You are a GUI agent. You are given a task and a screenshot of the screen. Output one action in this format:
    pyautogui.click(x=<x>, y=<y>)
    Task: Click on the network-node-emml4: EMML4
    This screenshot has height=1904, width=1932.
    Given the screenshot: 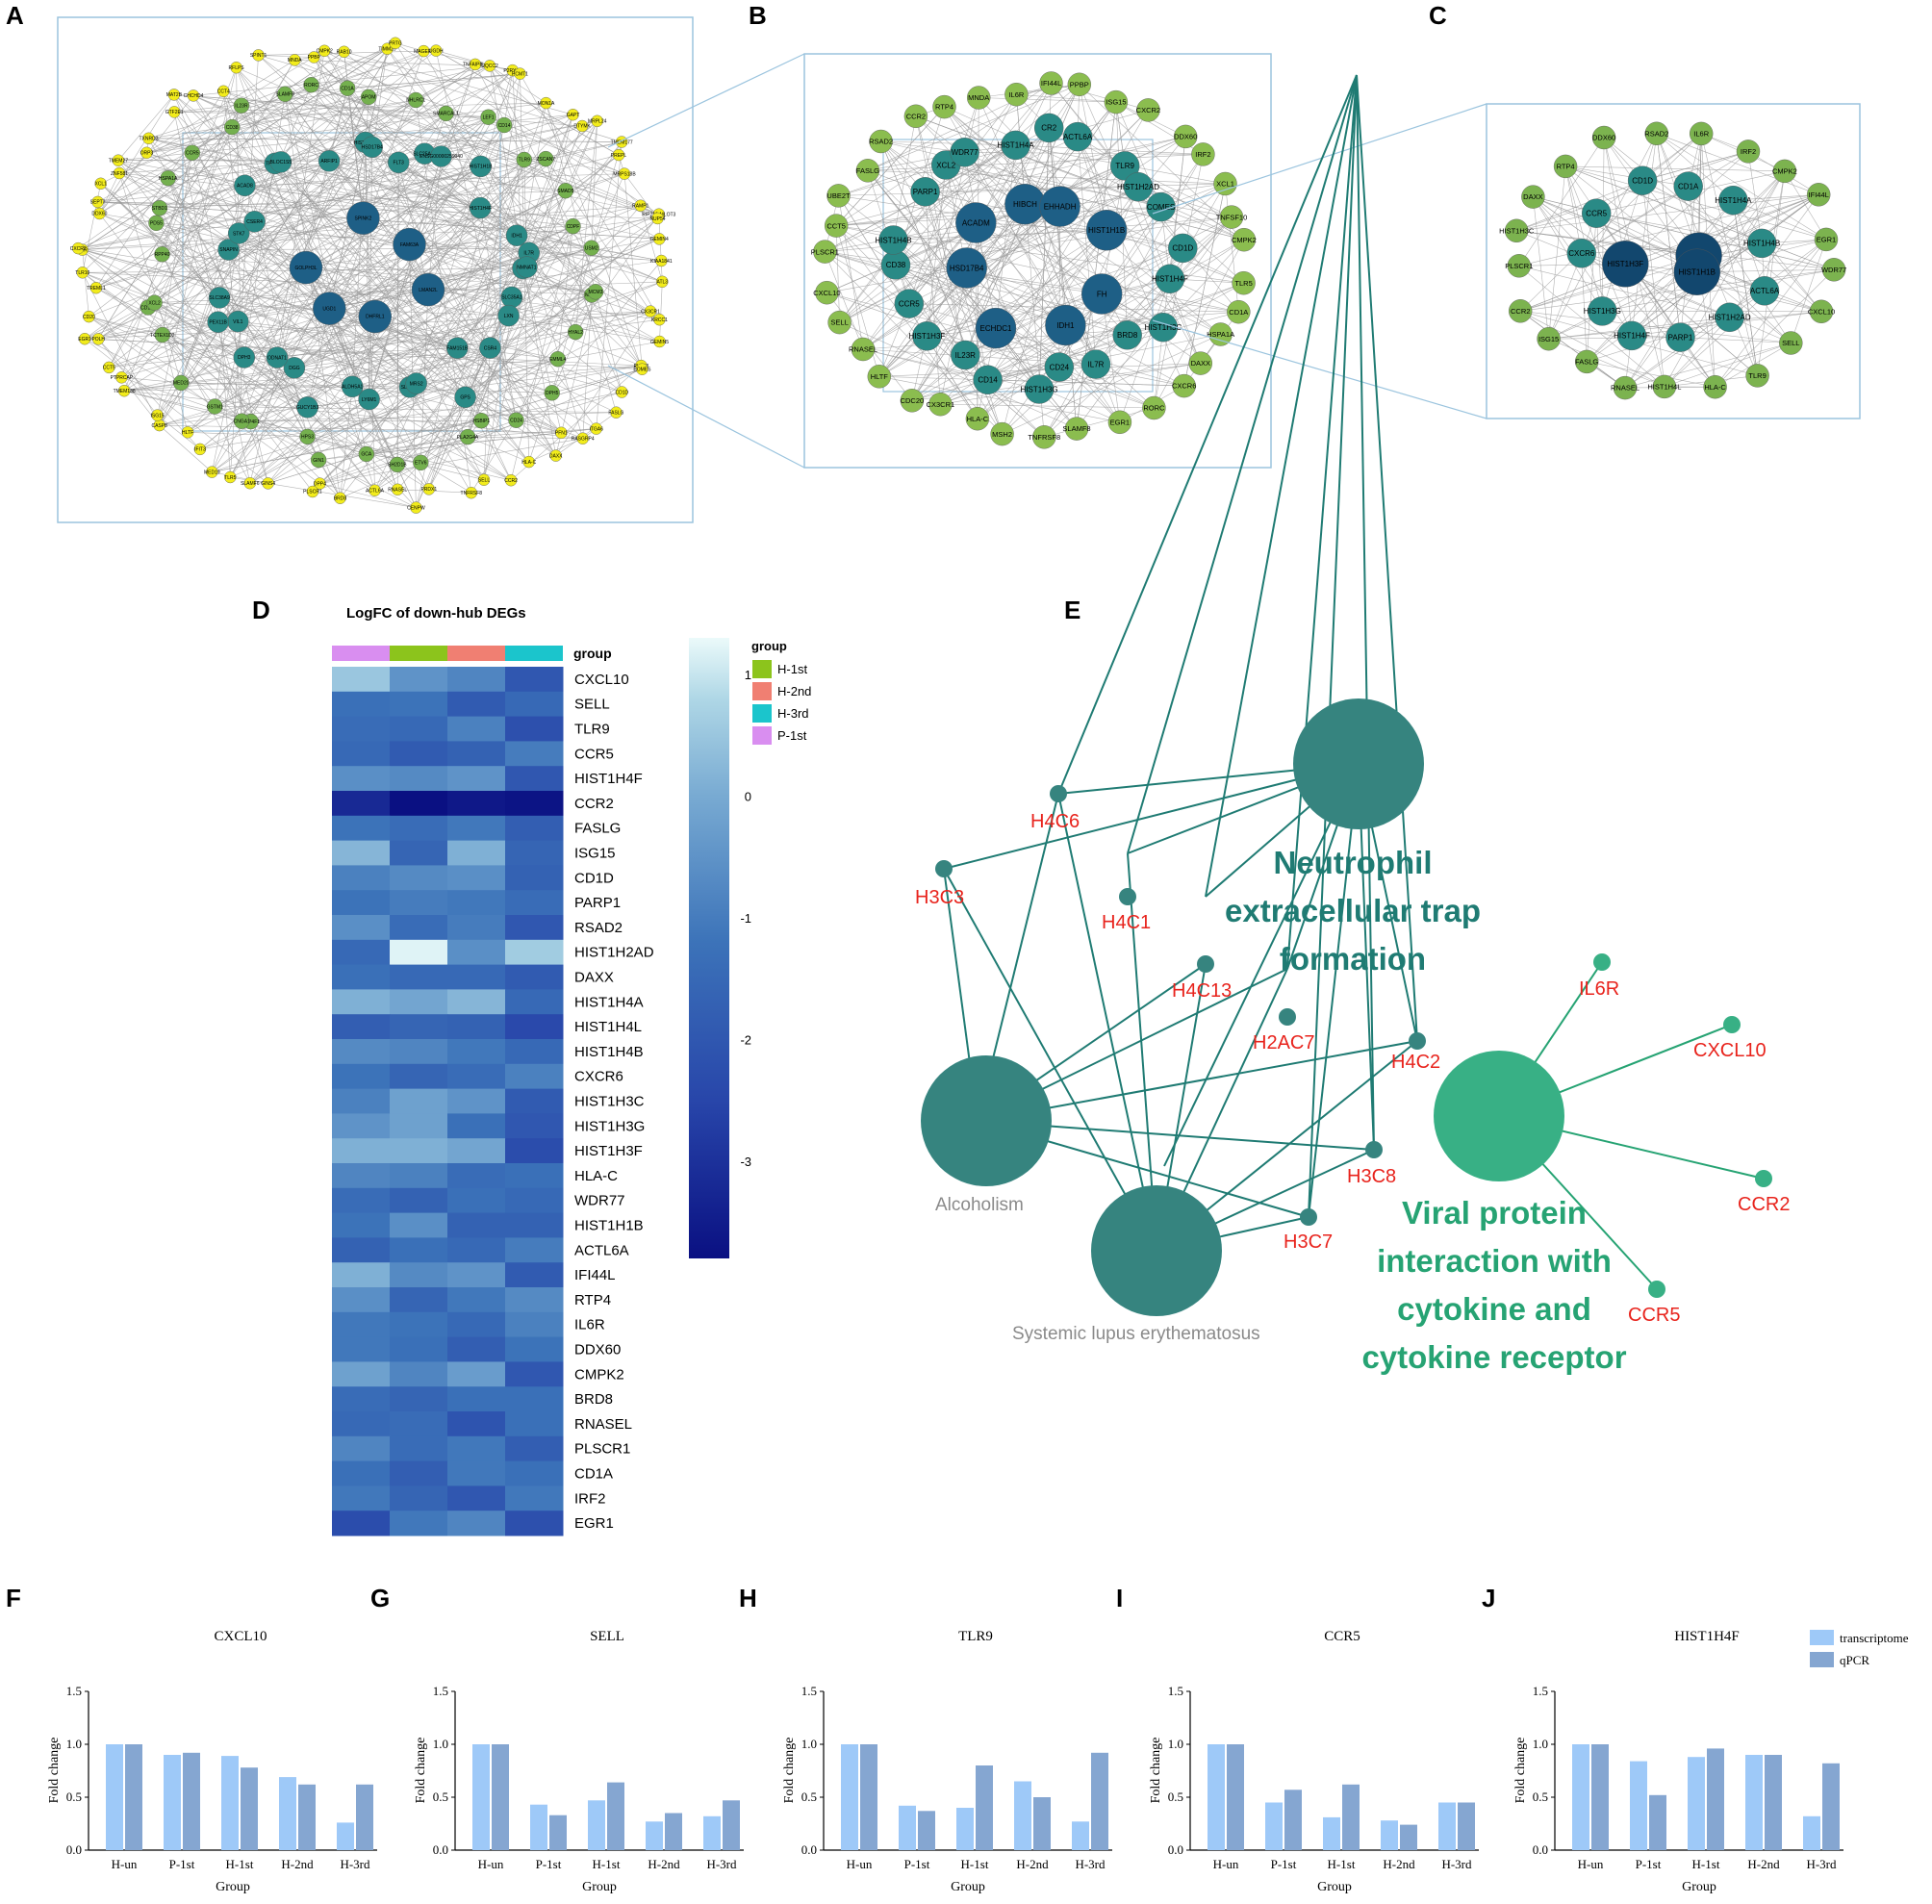 What is the action you would take?
    pyautogui.click(x=558, y=359)
    